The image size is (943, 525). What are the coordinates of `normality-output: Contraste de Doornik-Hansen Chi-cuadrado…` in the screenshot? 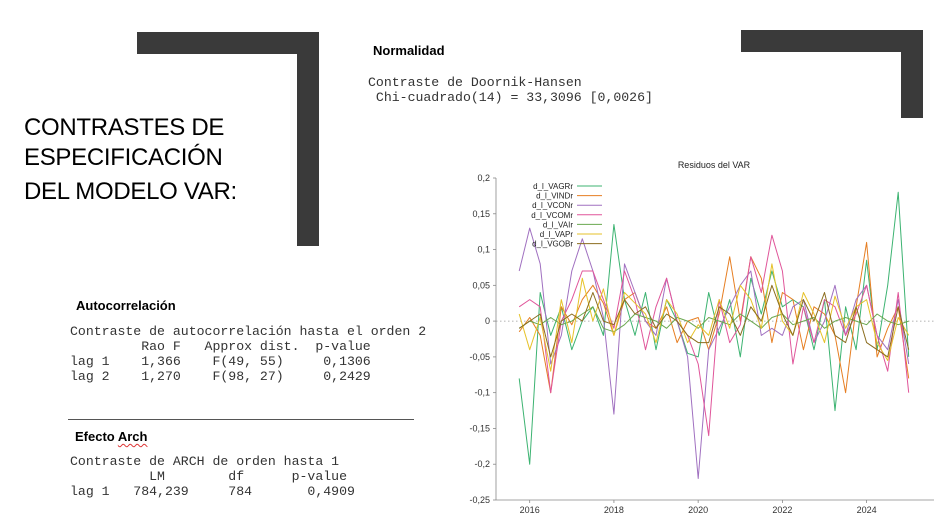 It's located at (510, 90).